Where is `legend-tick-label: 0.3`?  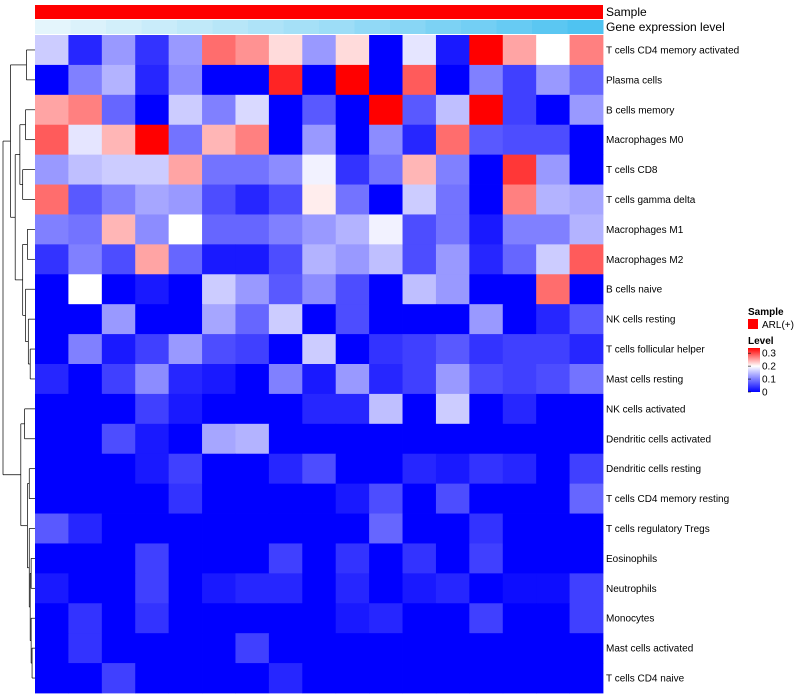 legend-tick-label: 0.3 is located at coordinates (769, 354).